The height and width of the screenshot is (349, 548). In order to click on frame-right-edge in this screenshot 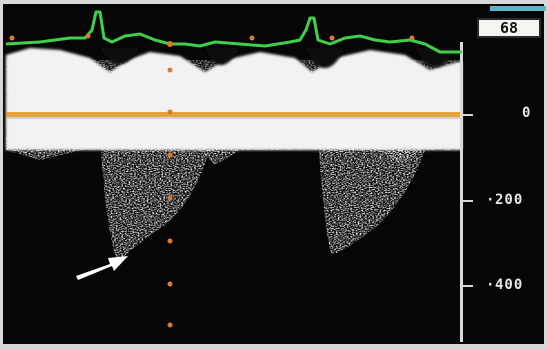, I will do `click(546, 174)`.